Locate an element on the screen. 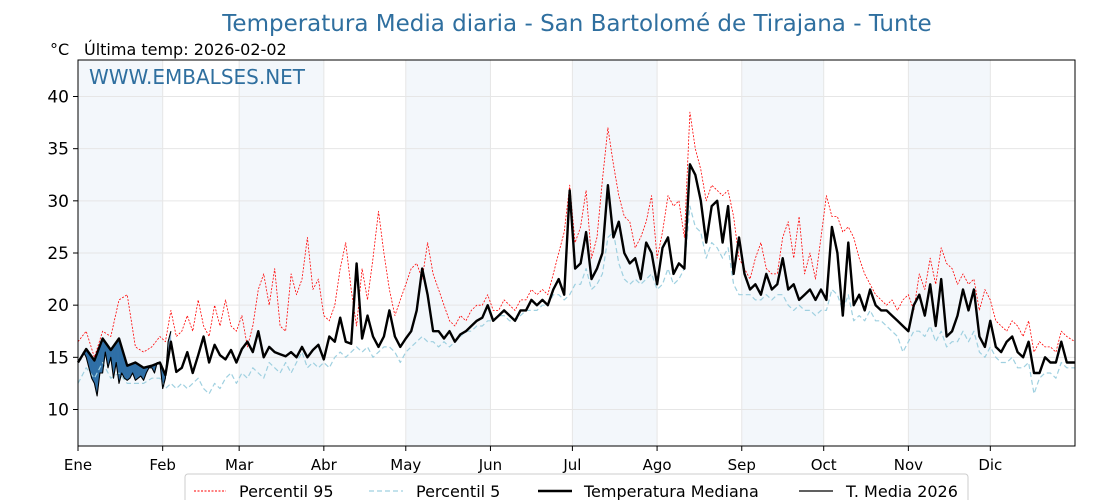 This screenshot has height=500, width=1120. x-tick-label-Sep: Sep is located at coordinates (742, 465).